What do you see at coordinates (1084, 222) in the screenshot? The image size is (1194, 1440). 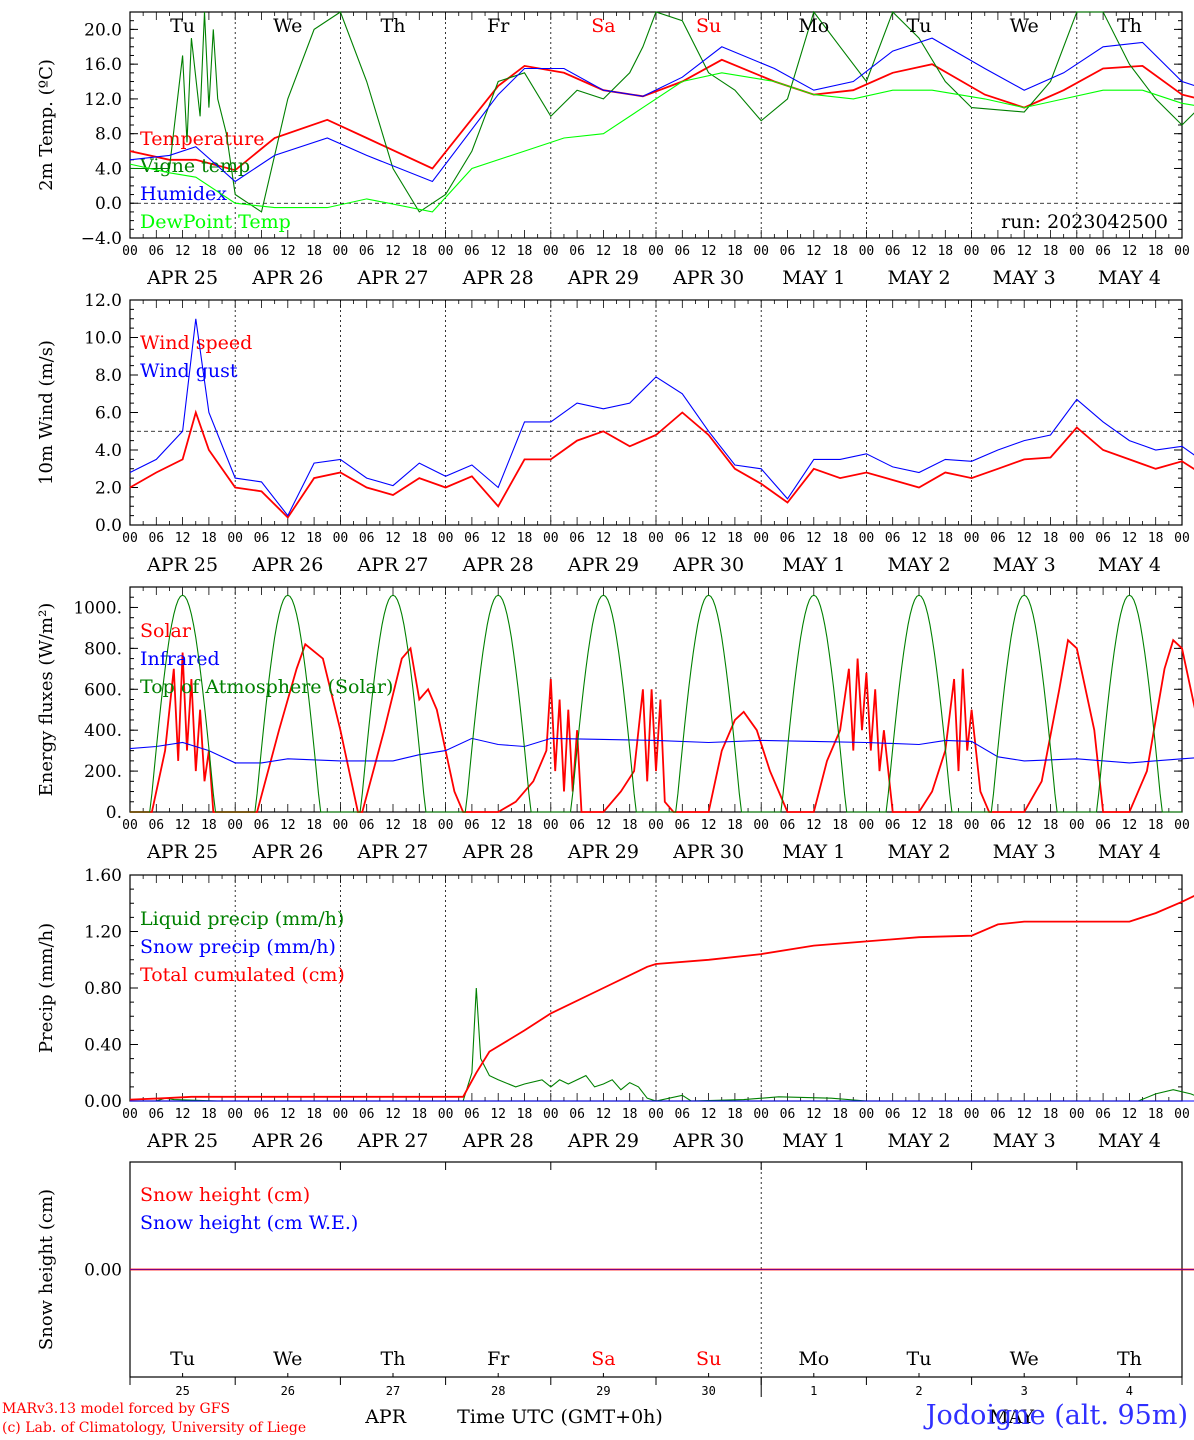 I see `run-label: run: 2023042500` at bounding box center [1084, 222].